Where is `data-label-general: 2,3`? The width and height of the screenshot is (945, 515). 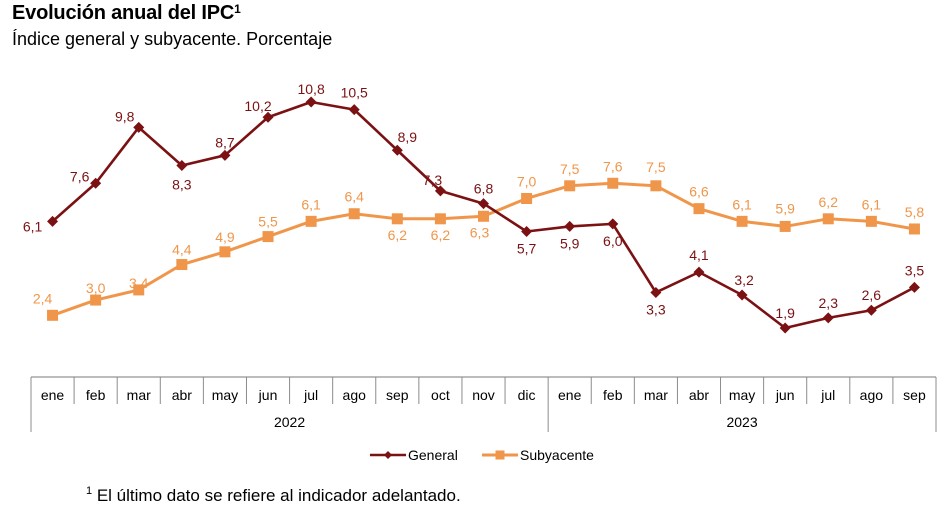 data-label-general: 2,3 is located at coordinates (829, 303).